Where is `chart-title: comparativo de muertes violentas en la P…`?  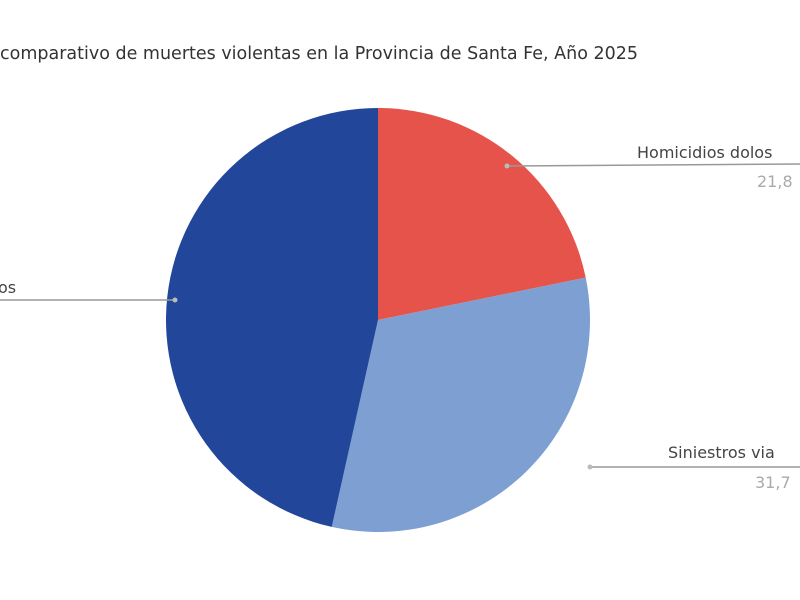
chart-title: comparativo de muertes violentas en la P… is located at coordinates (319, 54).